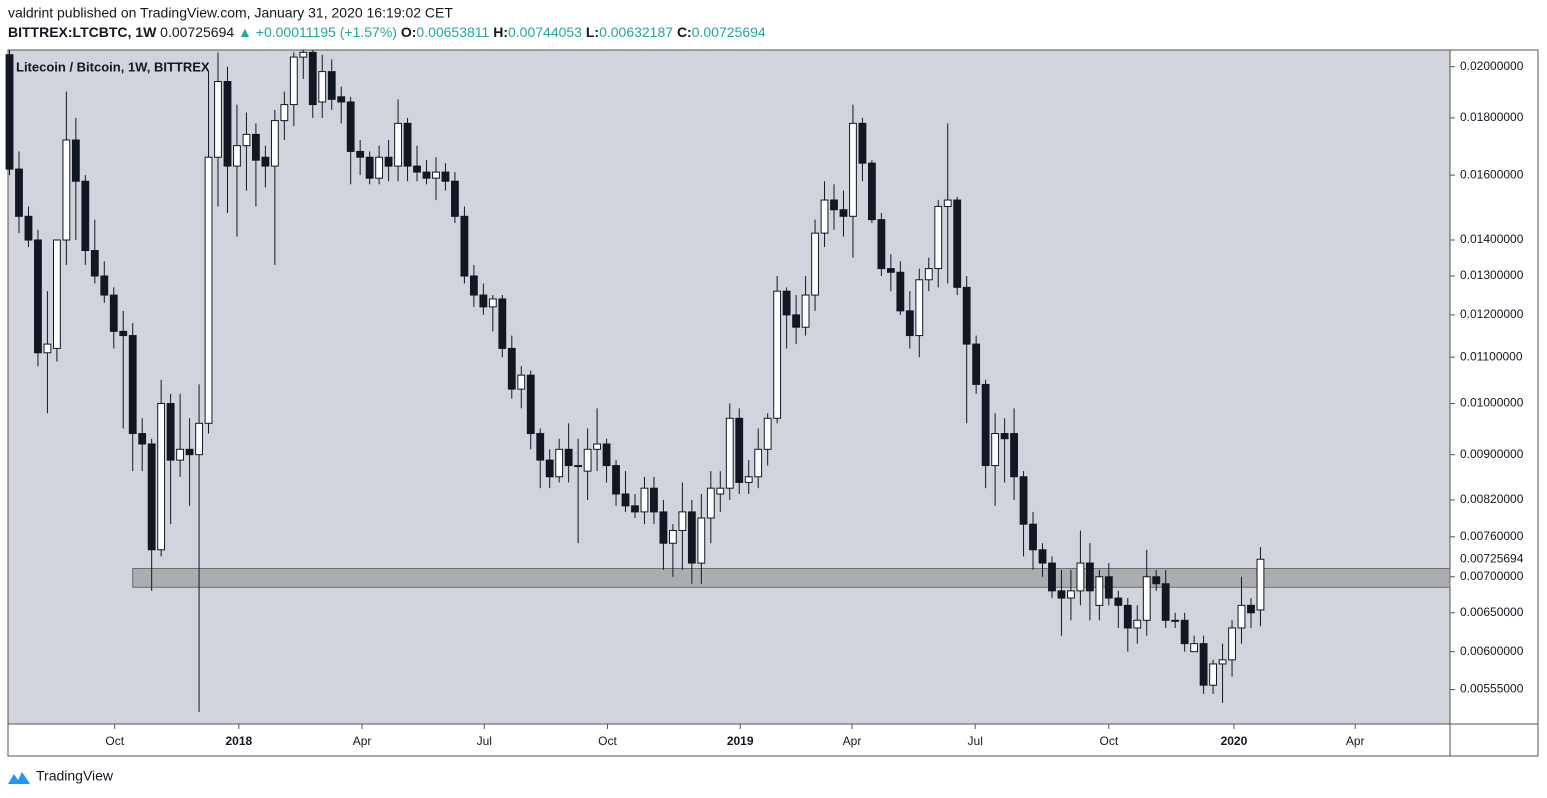 This screenshot has width=1547, height=798. Describe the element at coordinates (1492, 499) in the screenshot. I see `y-tick-label: 0.00820000` at that location.